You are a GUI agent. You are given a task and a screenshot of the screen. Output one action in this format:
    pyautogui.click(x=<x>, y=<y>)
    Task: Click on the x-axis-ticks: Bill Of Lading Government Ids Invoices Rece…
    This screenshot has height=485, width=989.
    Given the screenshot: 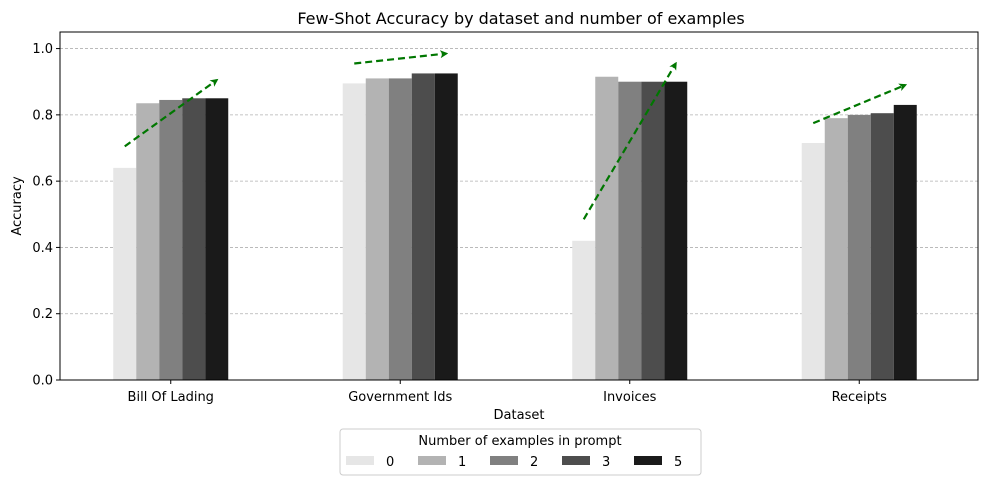 What is the action you would take?
    pyautogui.click(x=508, y=392)
    